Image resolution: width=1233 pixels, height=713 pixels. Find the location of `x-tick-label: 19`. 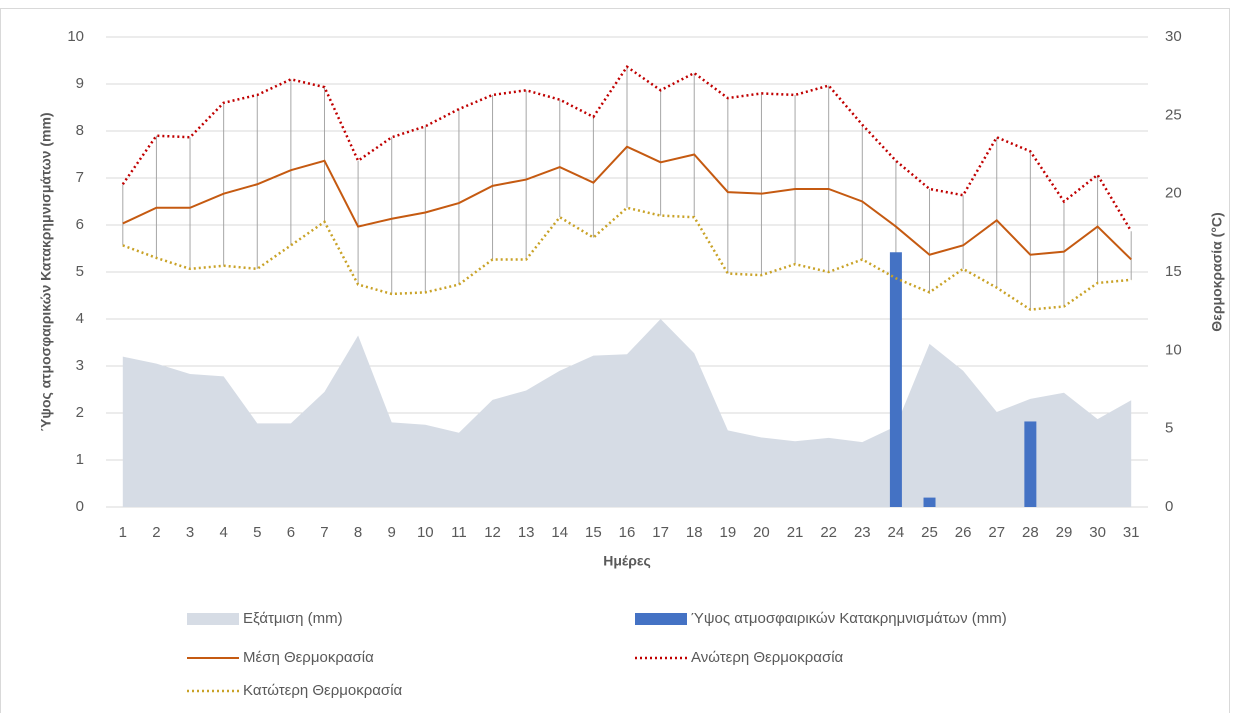

x-tick-label: 19 is located at coordinates (727, 532).